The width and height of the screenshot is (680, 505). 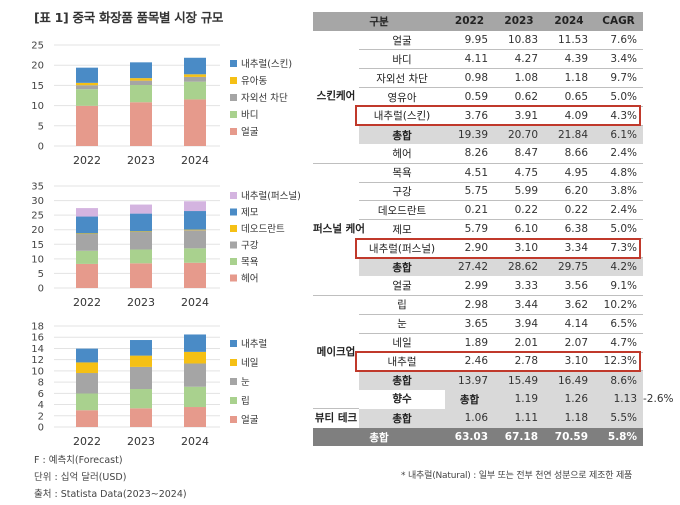 I want to click on value-cell: 4.75, so click(x=519, y=173).